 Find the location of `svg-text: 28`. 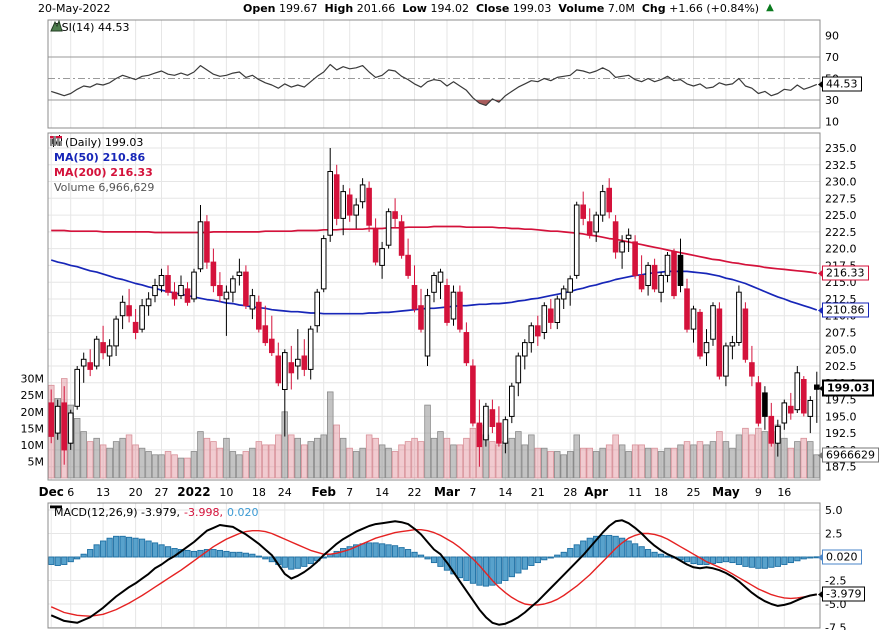

svg-text: 28 is located at coordinates (570, 492).